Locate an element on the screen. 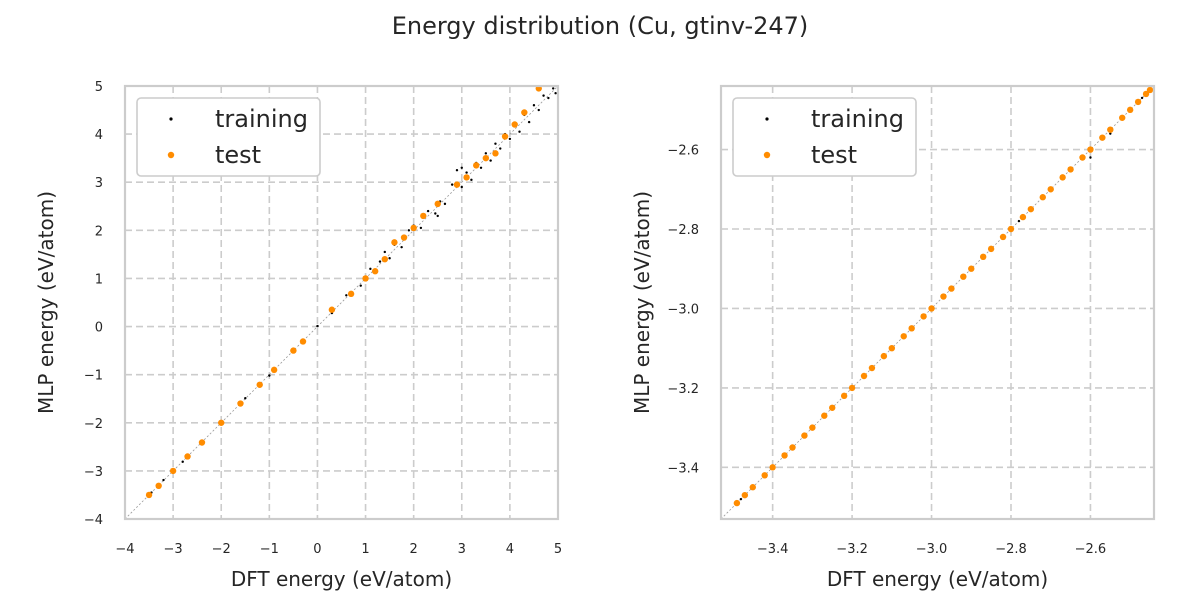 The image size is (1200, 600). legend: training test is located at coordinates (228, 137).